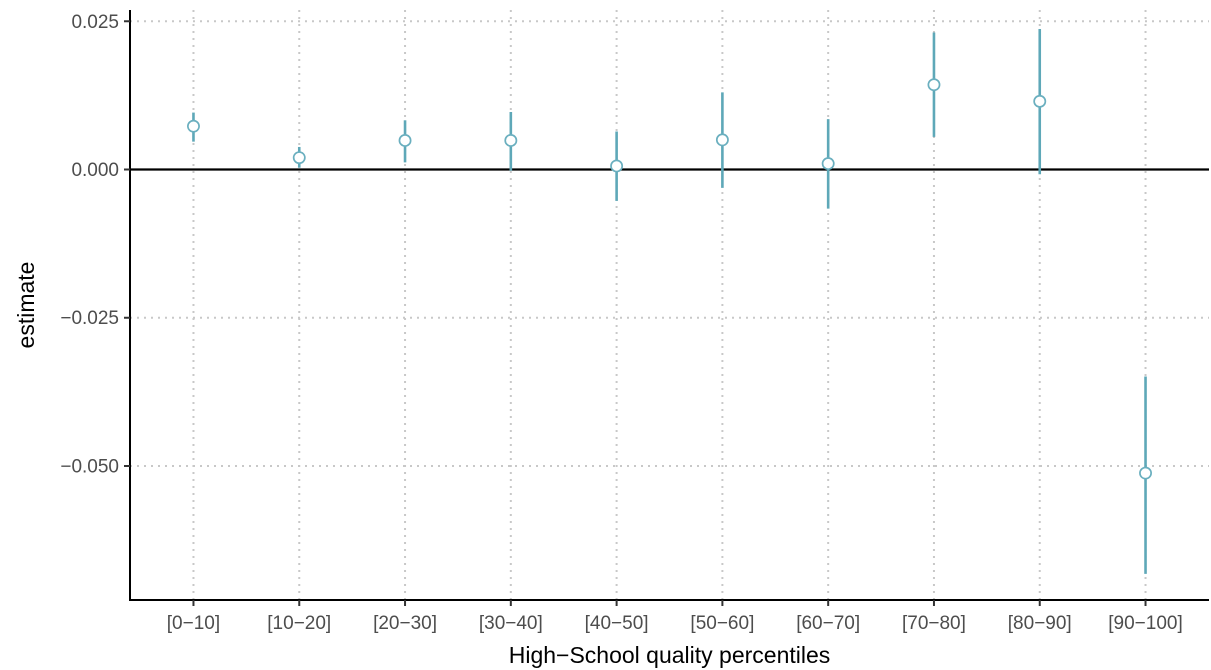 This screenshot has height=670, width=1211. What do you see at coordinates (95, 170) in the screenshot?
I see `y-tick-label-1: 0.000` at bounding box center [95, 170].